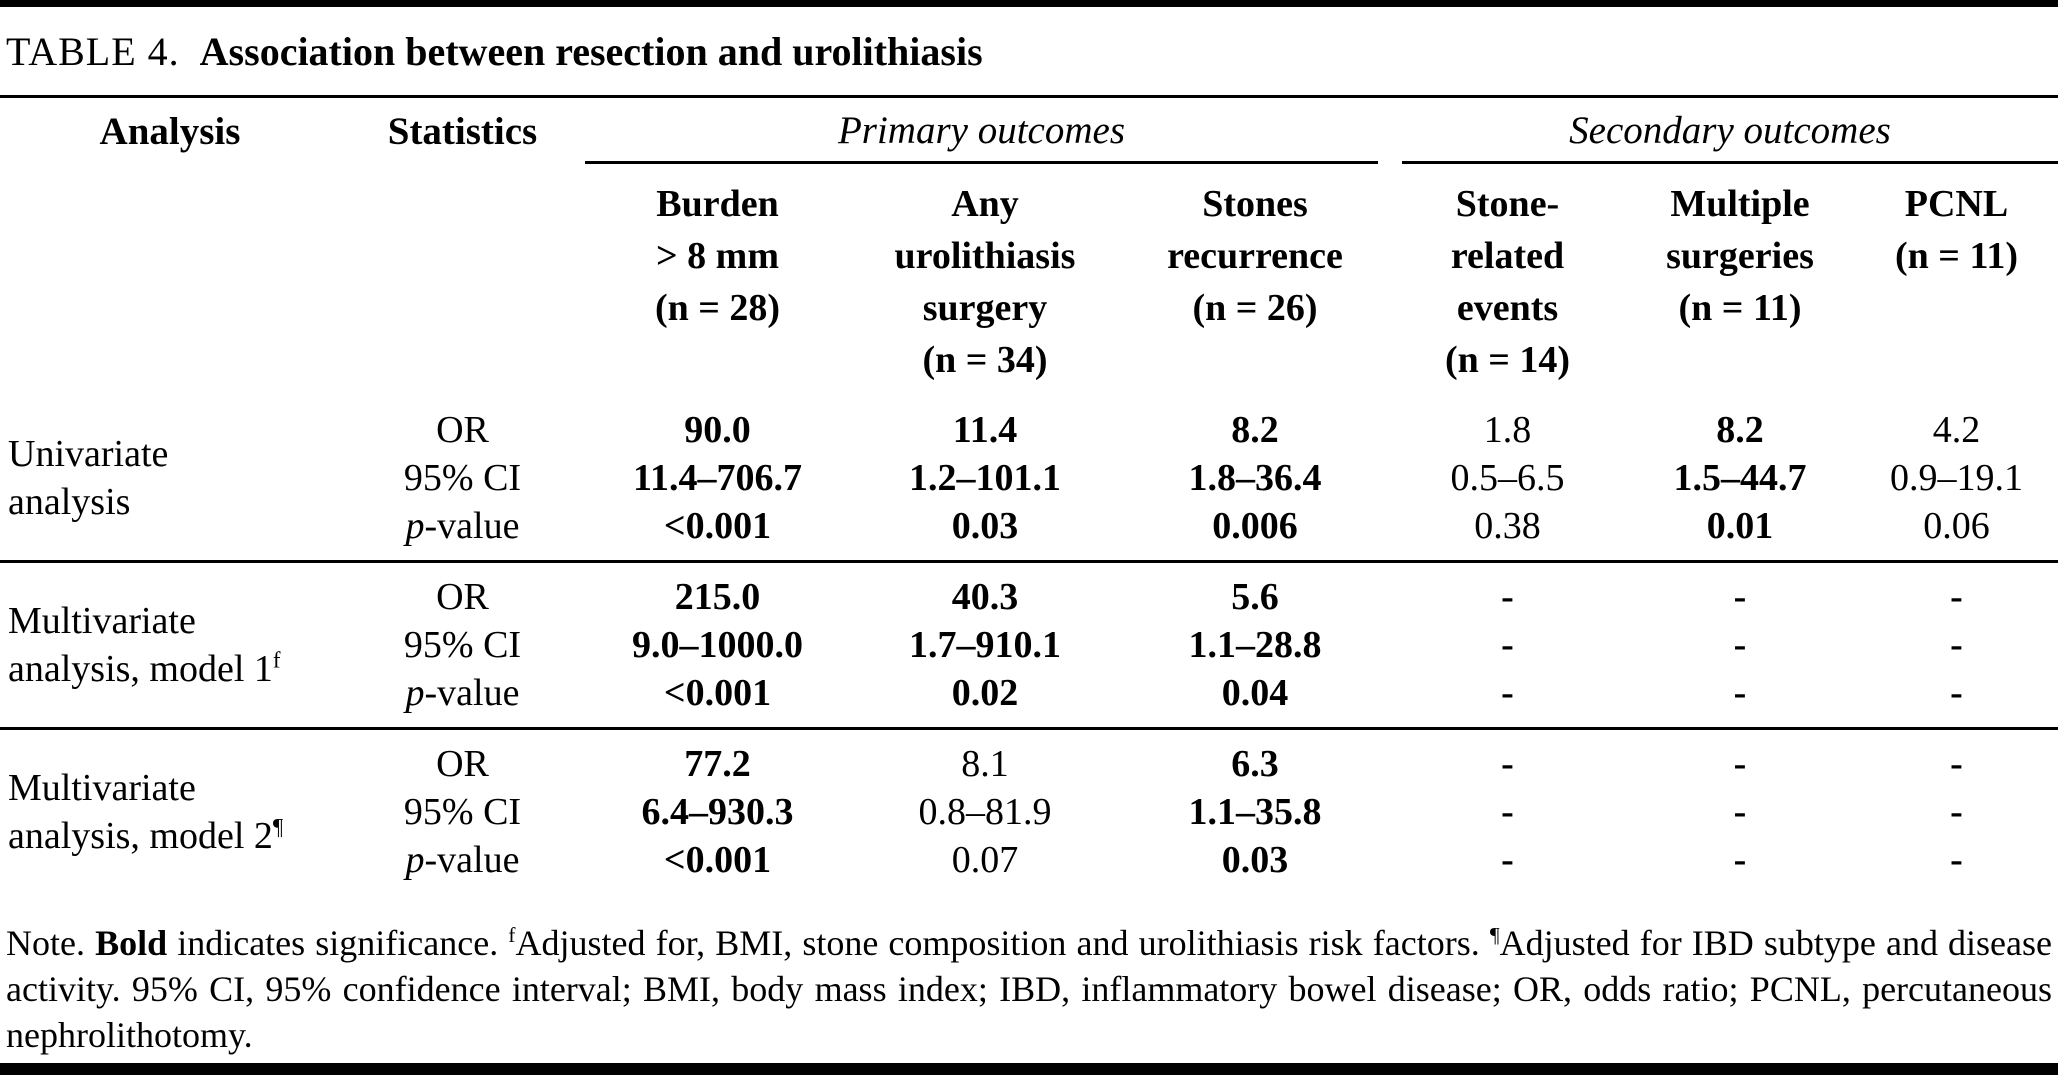 The height and width of the screenshot is (1075, 2058). What do you see at coordinates (717, 256) in the screenshot?
I see `column-header-burden: Burden > 8 mm (n = 28)` at bounding box center [717, 256].